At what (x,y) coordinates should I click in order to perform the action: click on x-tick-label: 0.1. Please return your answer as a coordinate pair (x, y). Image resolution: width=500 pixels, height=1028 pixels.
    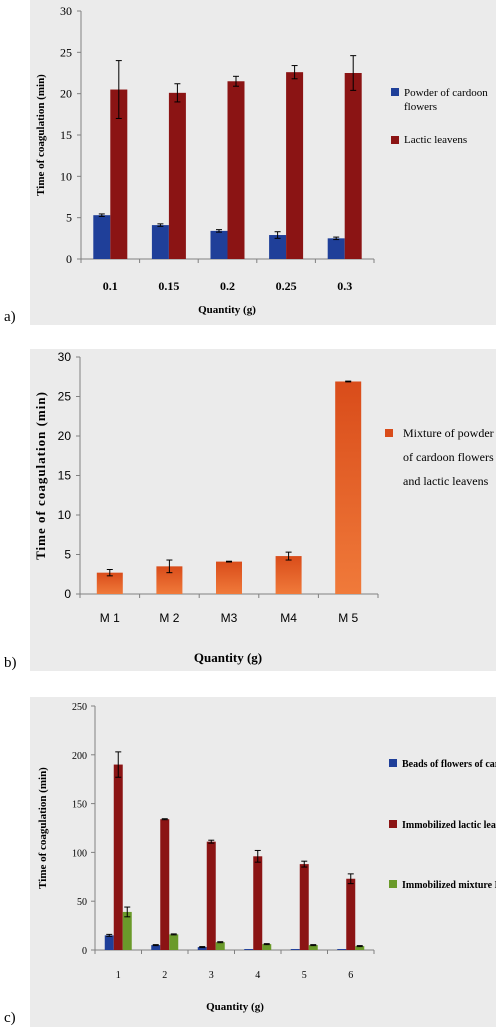
    Looking at the image, I should click on (110, 286).